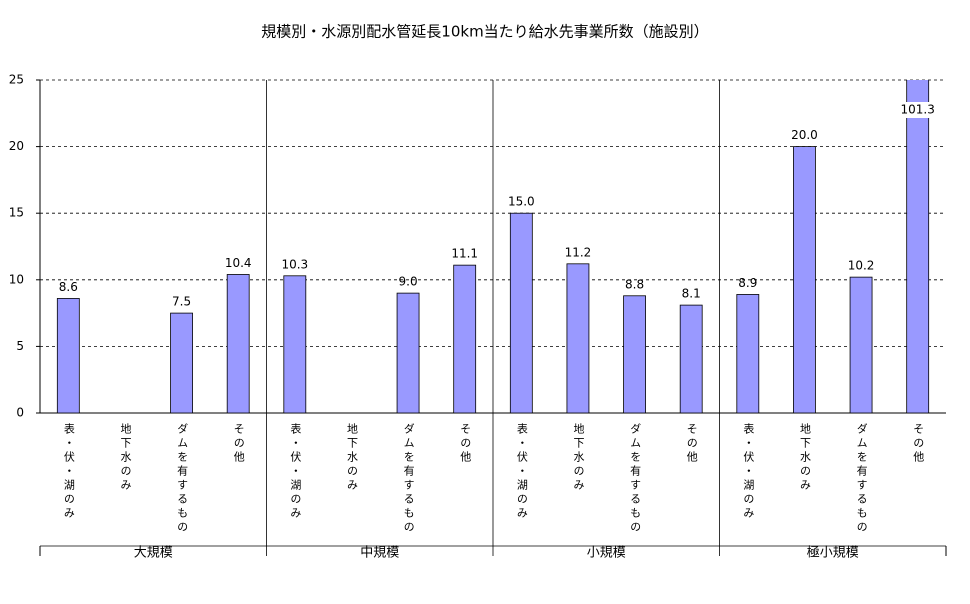 This screenshot has width=970, height=604. I want to click on value-label: 20.0, so click(804, 135).